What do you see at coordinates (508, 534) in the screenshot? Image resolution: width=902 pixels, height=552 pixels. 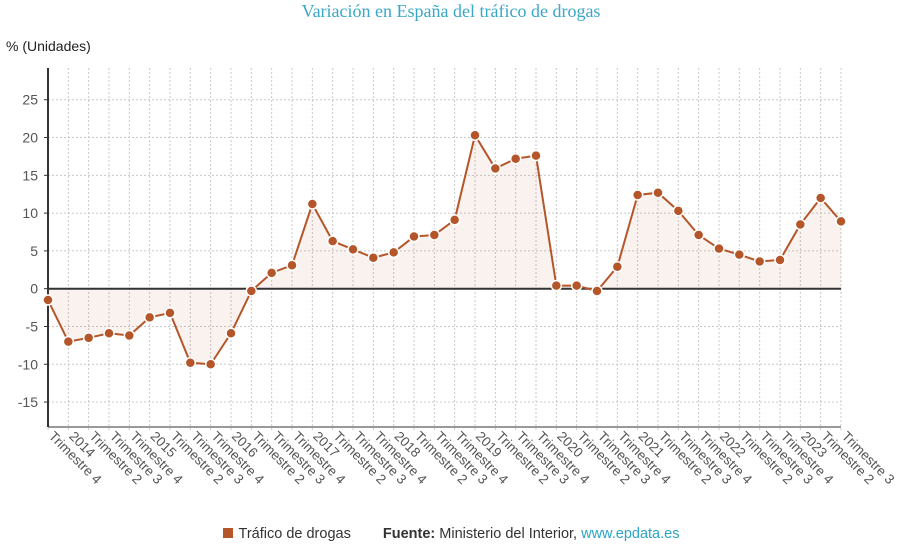 I see `source-text: Ministerio del Interior,` at bounding box center [508, 534].